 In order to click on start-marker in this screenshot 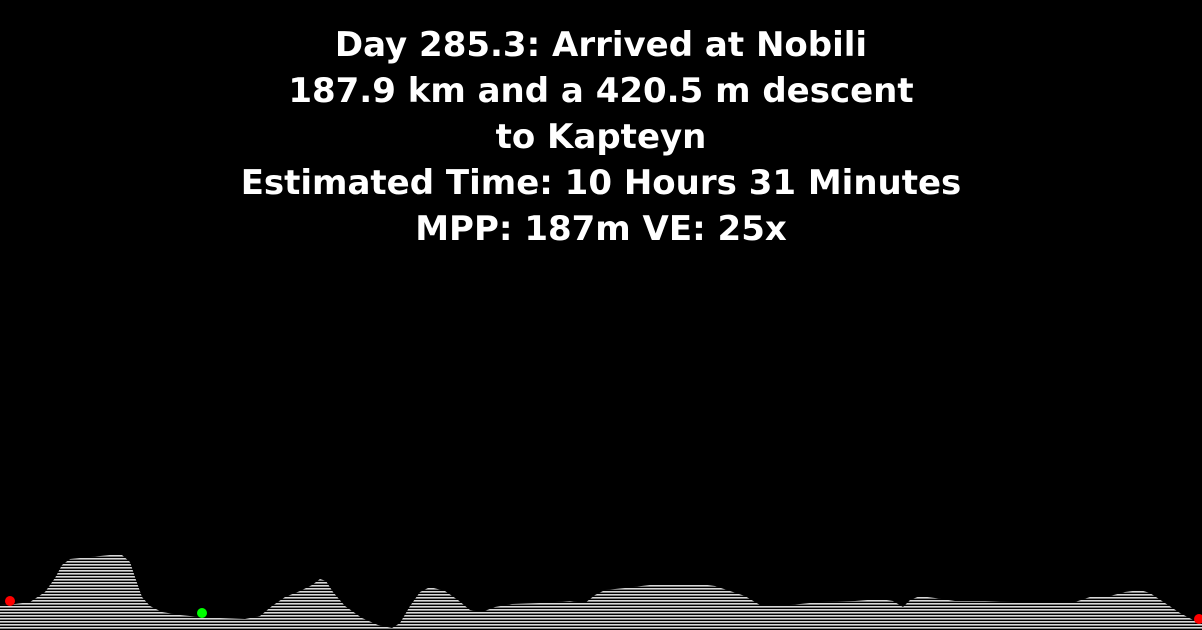, I will do `click(10, 601)`.